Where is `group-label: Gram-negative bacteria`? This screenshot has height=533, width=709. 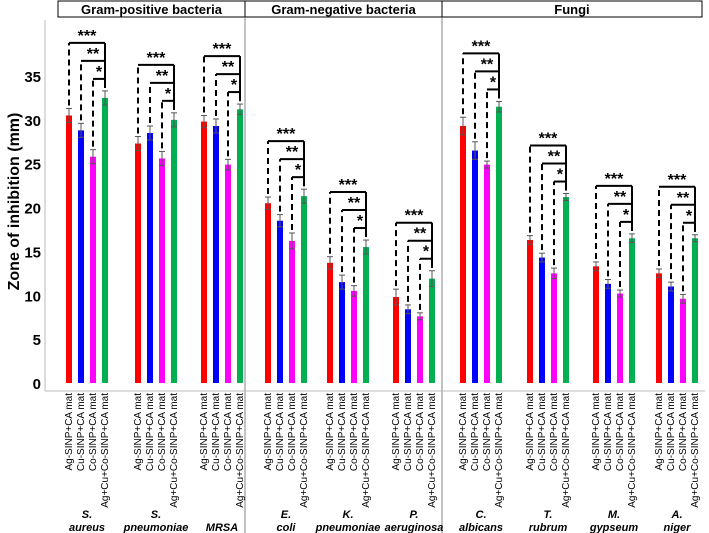
group-label: Gram-negative bacteria is located at coordinates (343, 9).